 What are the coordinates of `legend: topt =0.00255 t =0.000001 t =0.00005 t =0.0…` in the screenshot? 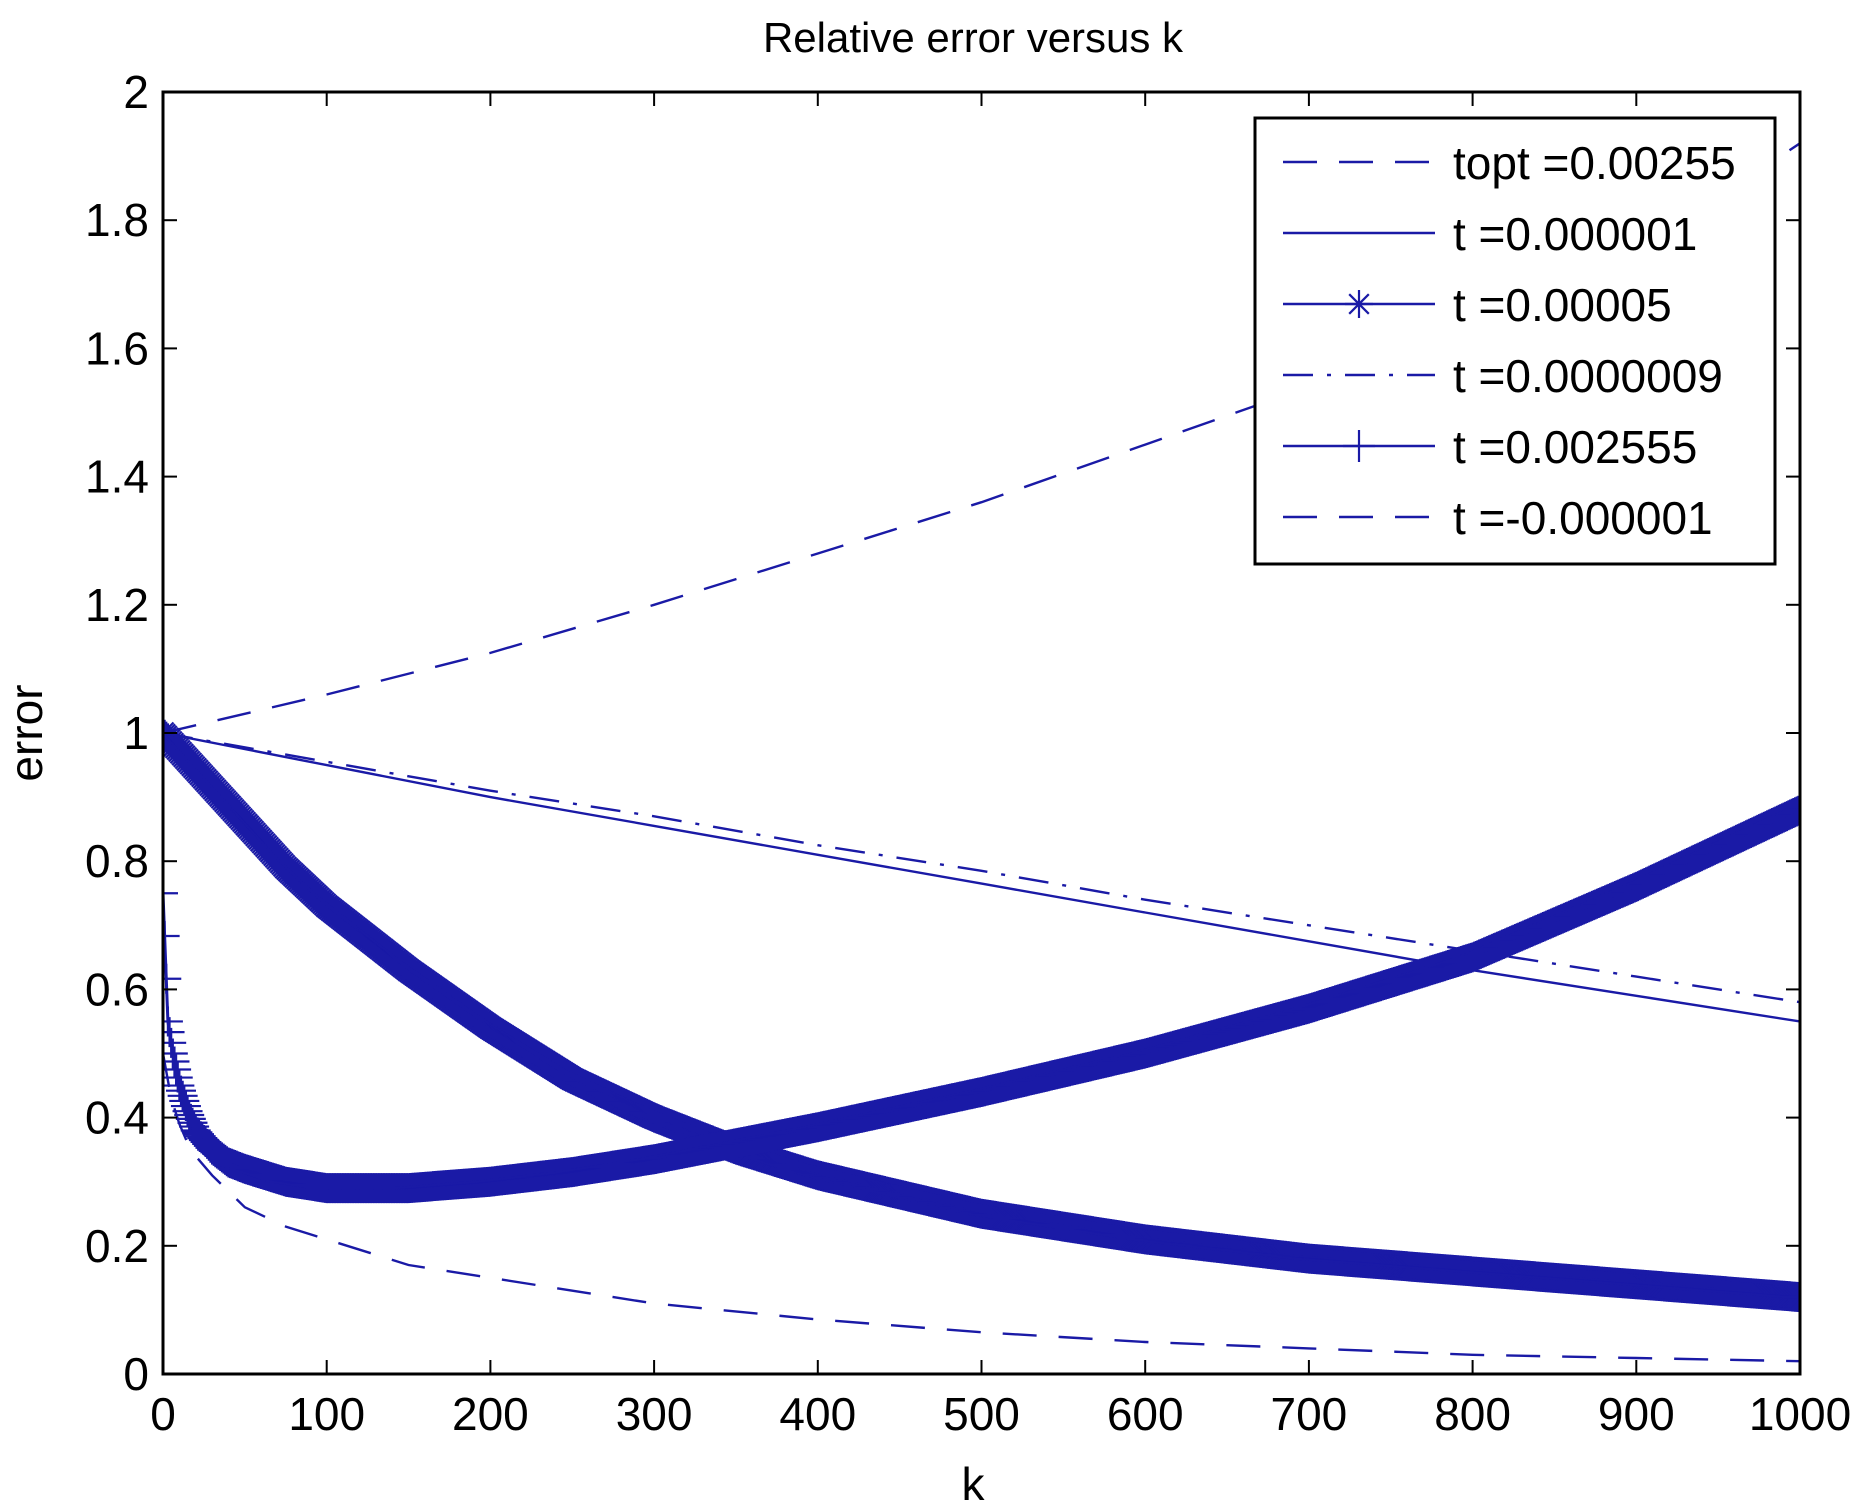 It's located at (1515, 341).